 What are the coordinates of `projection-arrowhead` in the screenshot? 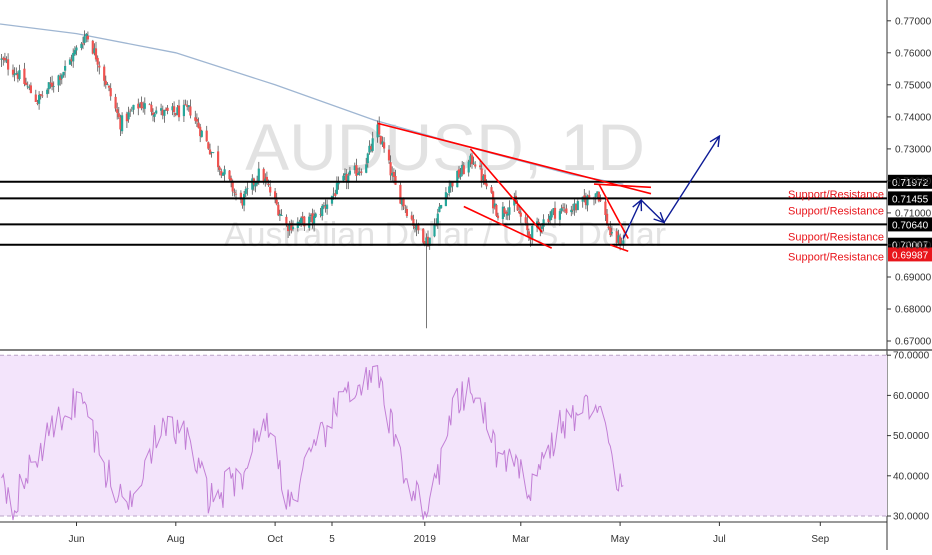 It's located at (715, 141).